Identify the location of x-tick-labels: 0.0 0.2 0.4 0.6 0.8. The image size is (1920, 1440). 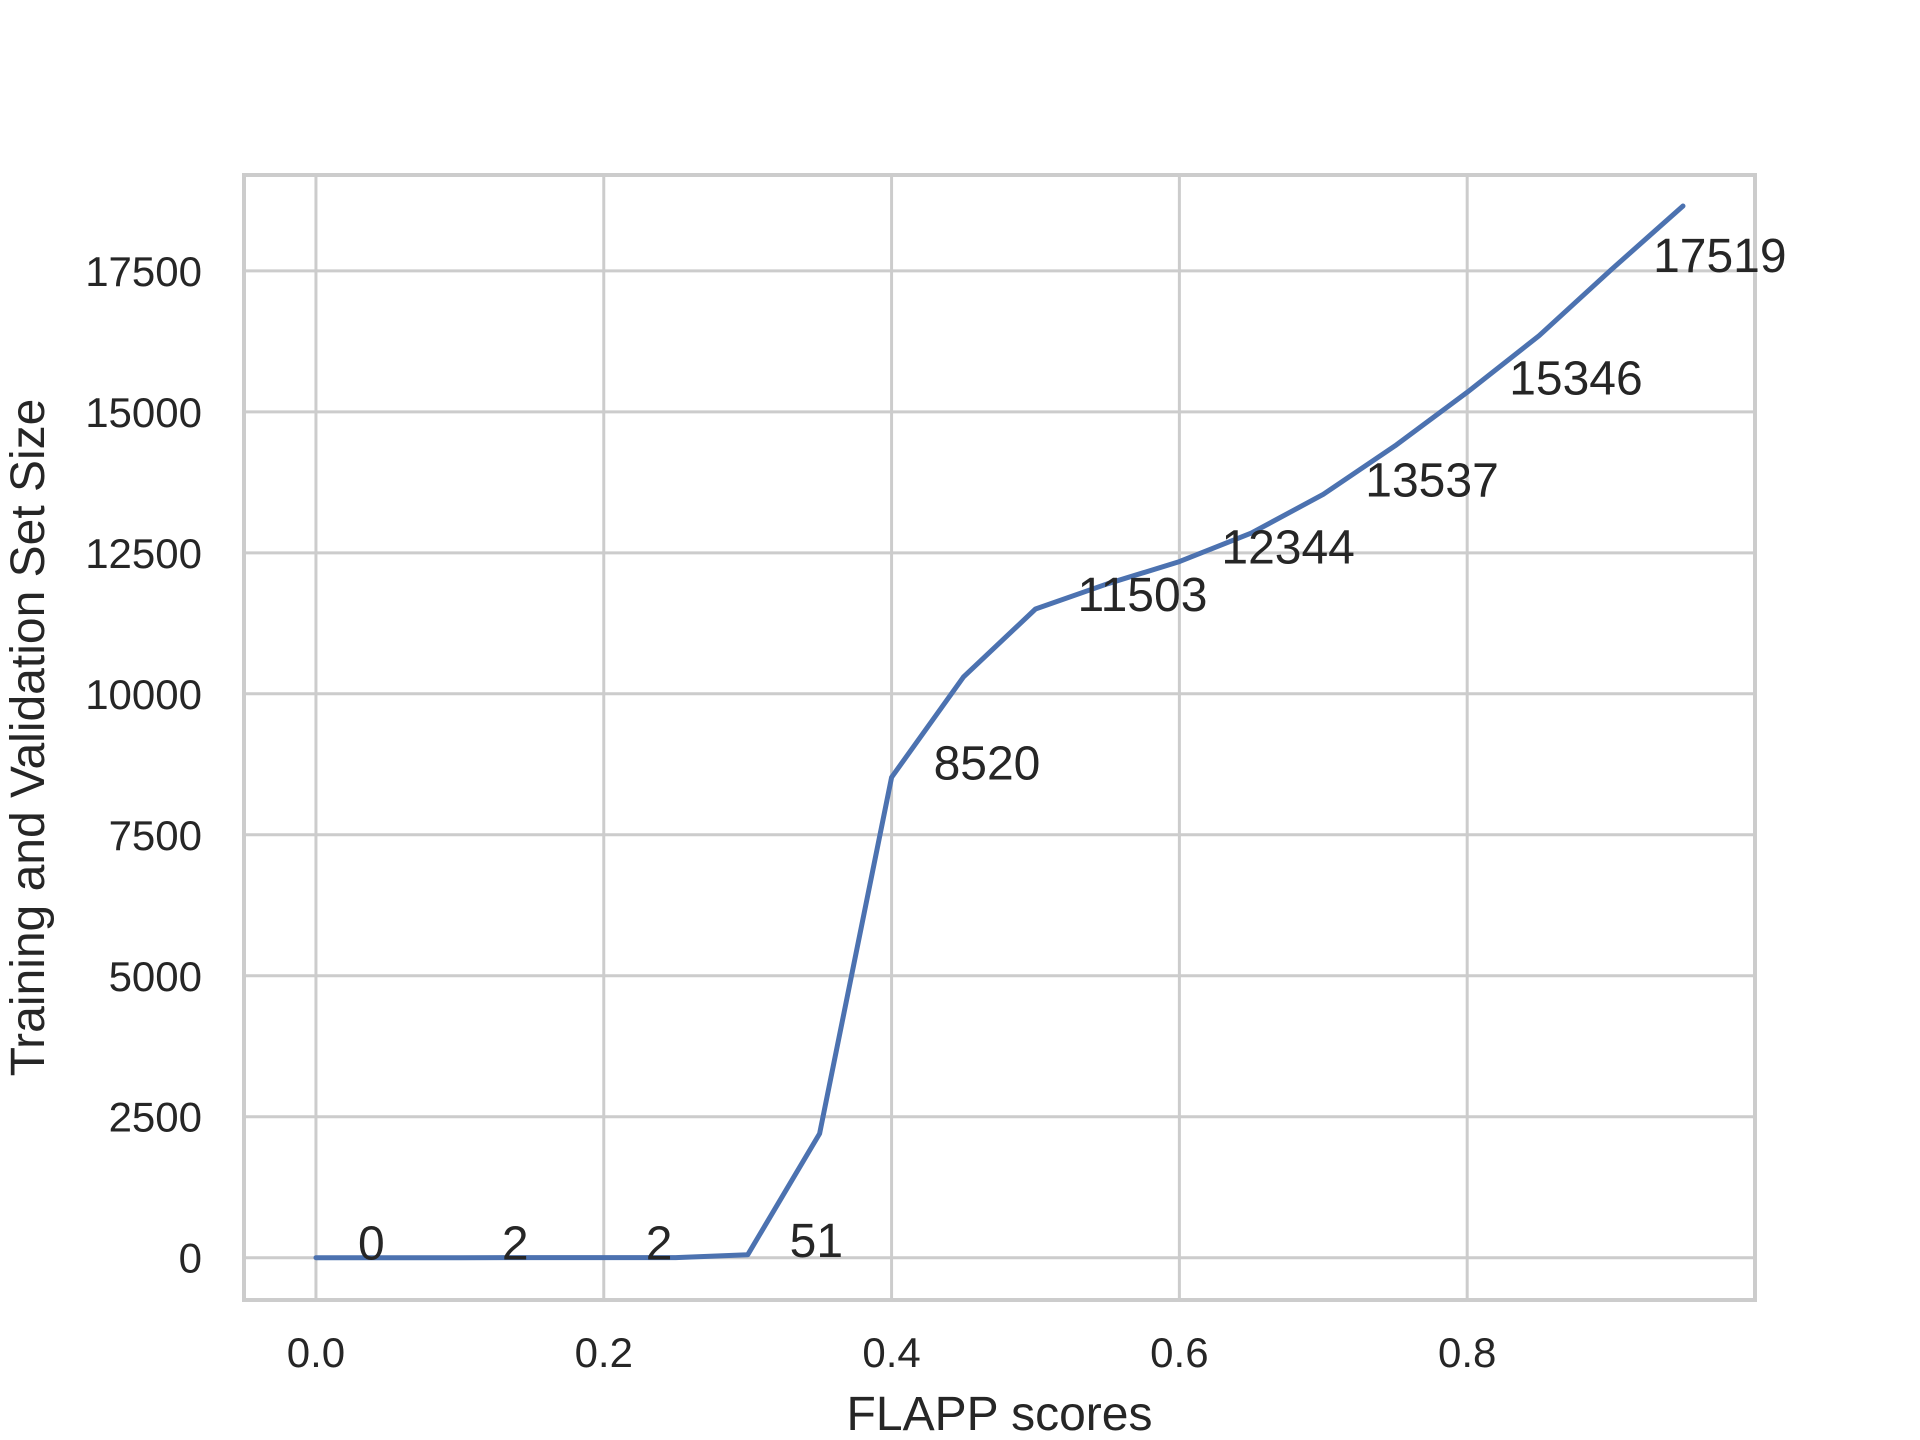
(892, 1352).